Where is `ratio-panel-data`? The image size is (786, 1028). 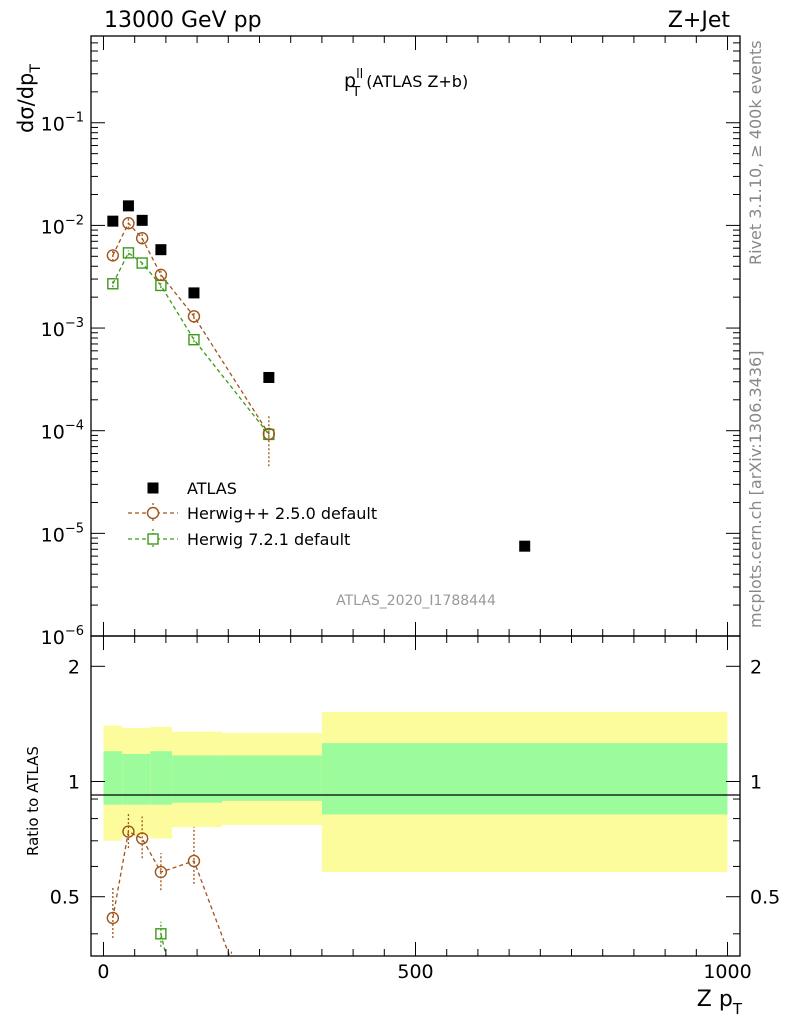 ratio-panel-data is located at coordinates (169, 884).